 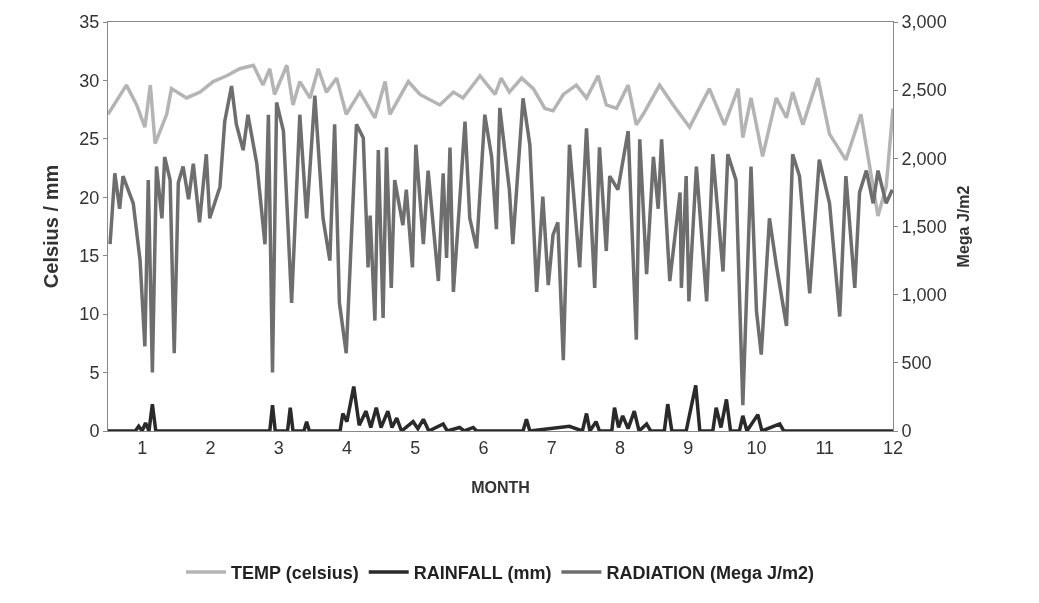 I want to click on x-tick-label: 2, so click(x=210, y=447).